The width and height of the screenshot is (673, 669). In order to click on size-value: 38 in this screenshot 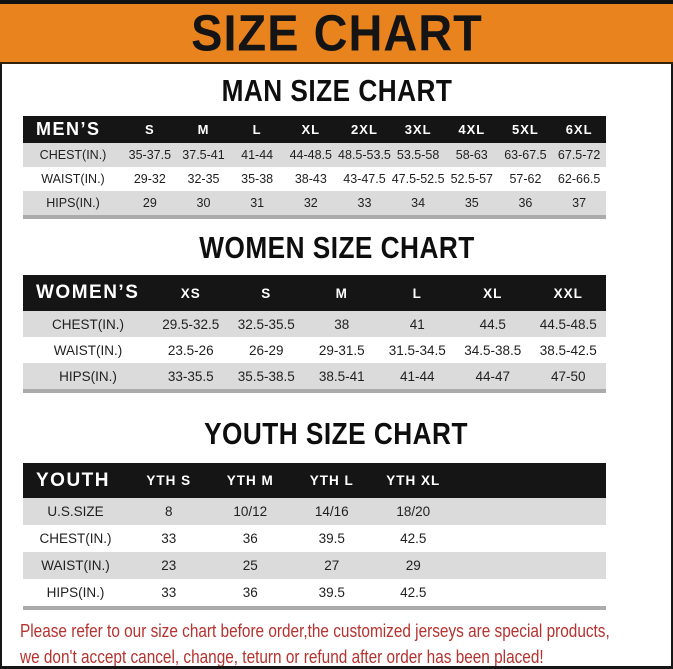, I will do `click(342, 324)`.